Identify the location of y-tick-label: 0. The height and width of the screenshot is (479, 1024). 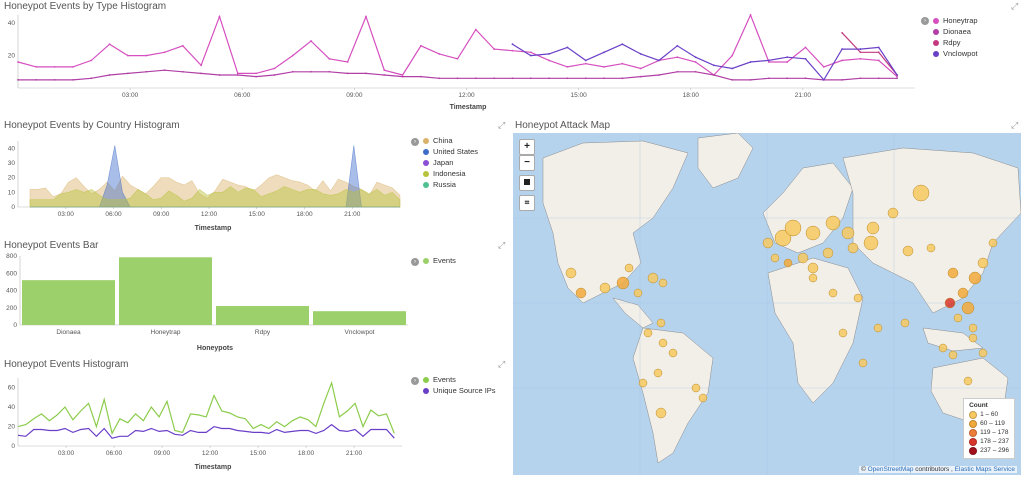
(13, 446).